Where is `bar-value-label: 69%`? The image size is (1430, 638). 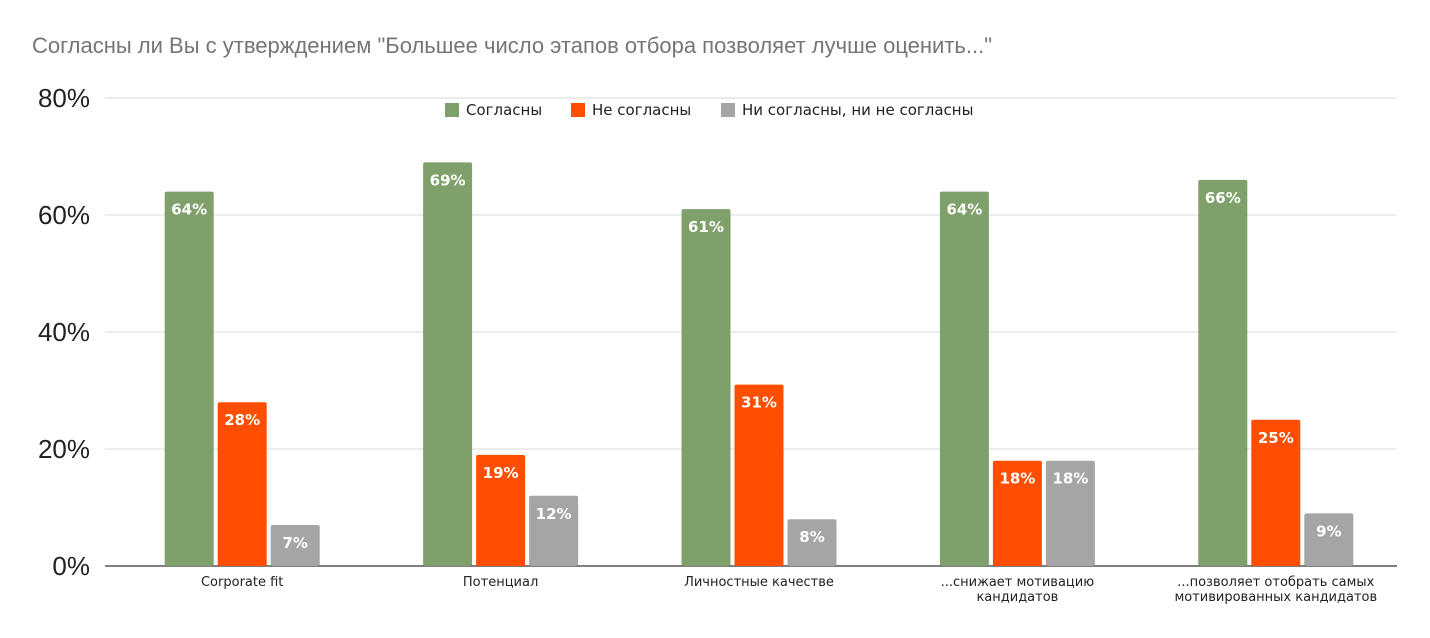
bar-value-label: 69% is located at coordinates (448, 180).